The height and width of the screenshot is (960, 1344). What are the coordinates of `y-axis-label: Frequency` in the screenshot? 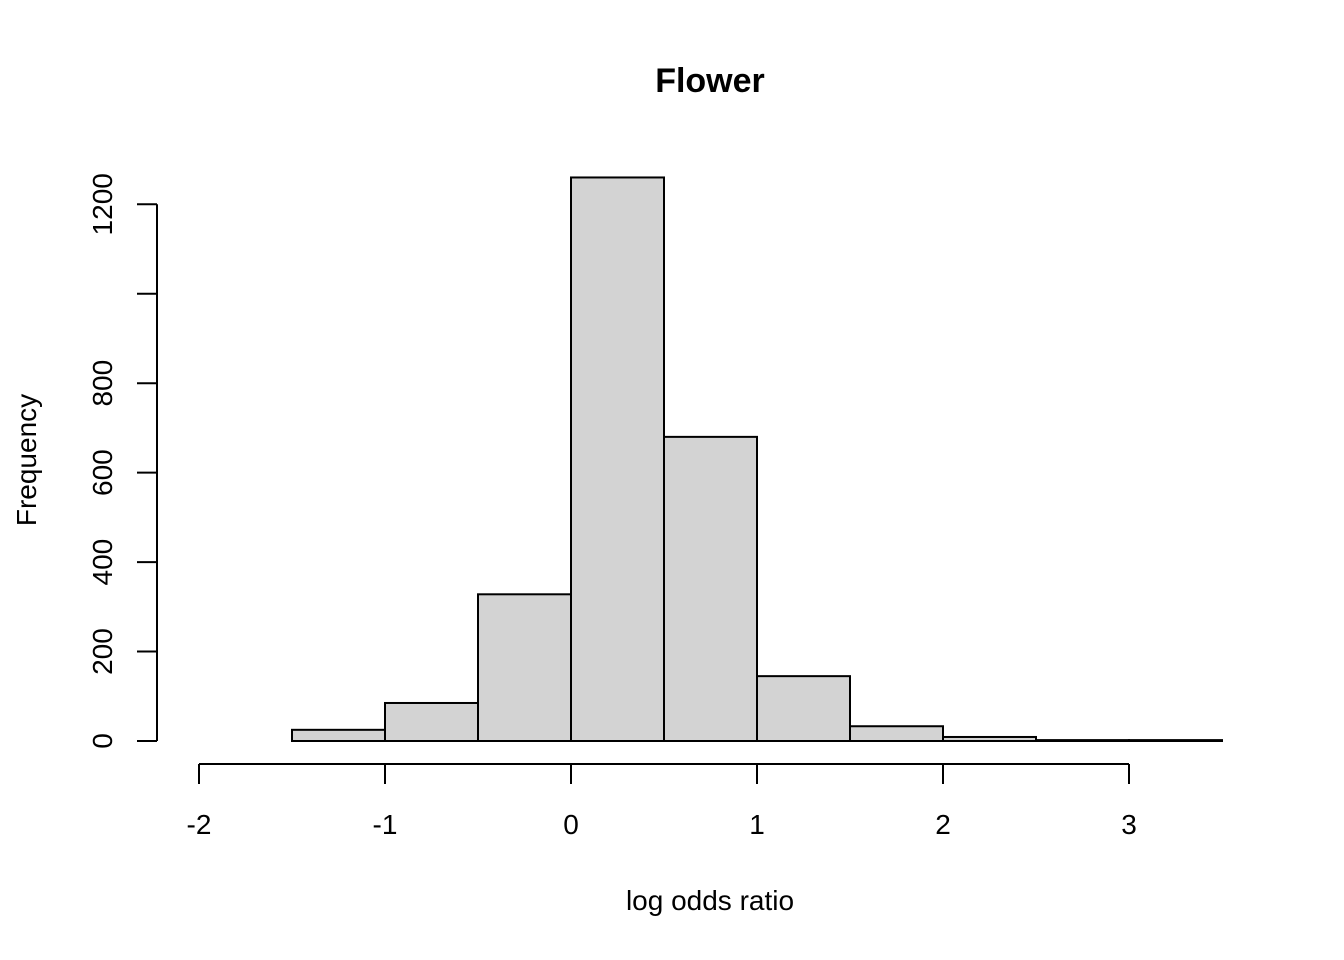 It's located at (26, 460).